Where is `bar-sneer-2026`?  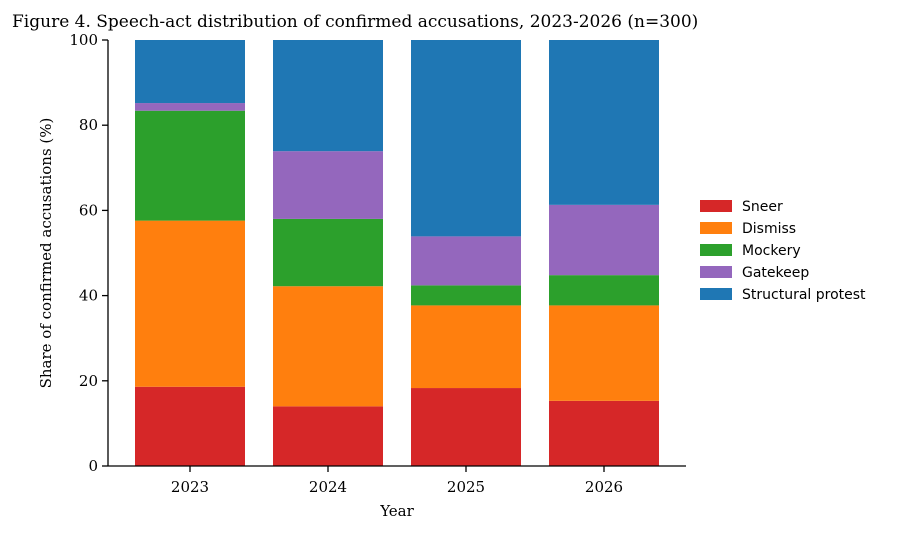
bar-sneer-2026 is located at coordinates (604, 433).